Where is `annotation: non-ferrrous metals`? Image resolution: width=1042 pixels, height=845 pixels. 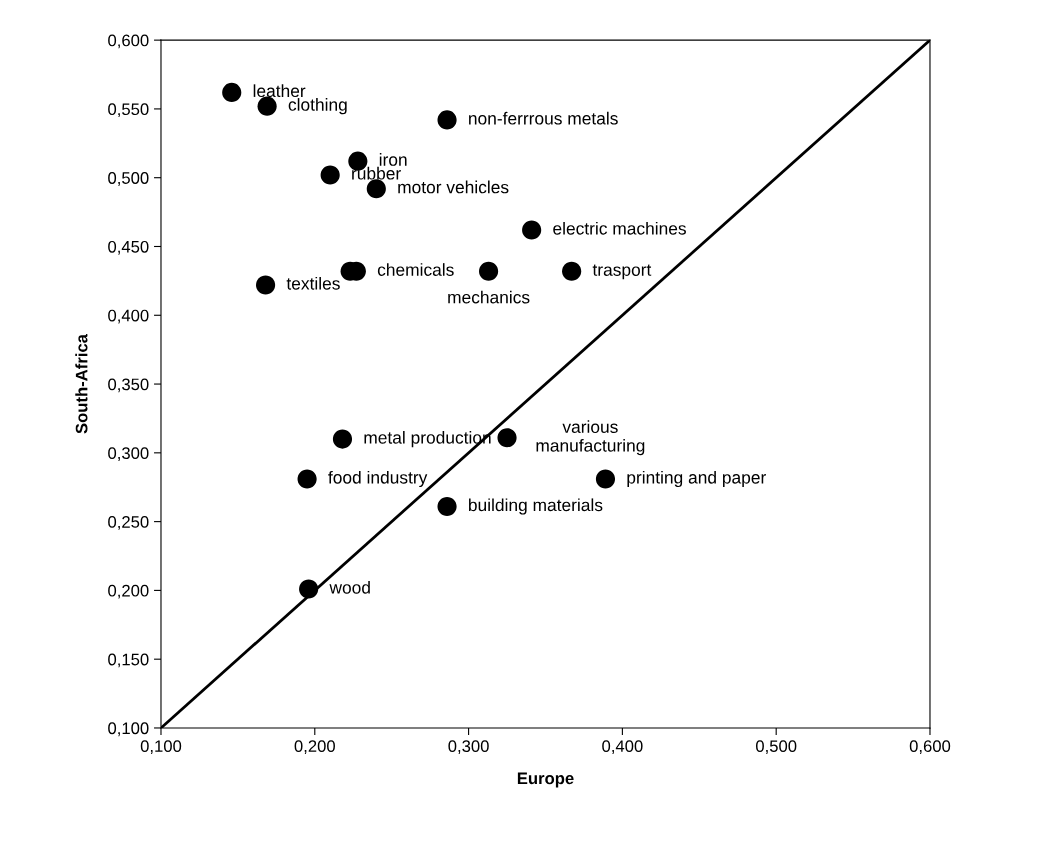
annotation: non-ferrrous metals is located at coordinates (543, 118).